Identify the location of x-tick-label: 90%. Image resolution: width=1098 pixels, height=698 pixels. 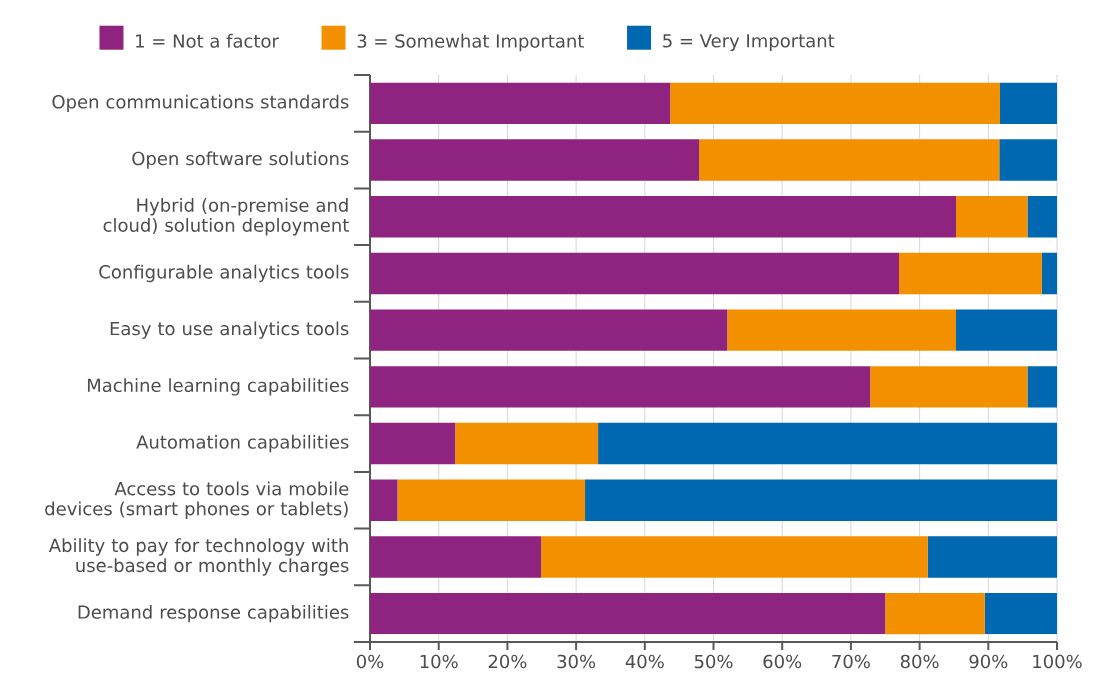
(988, 661).